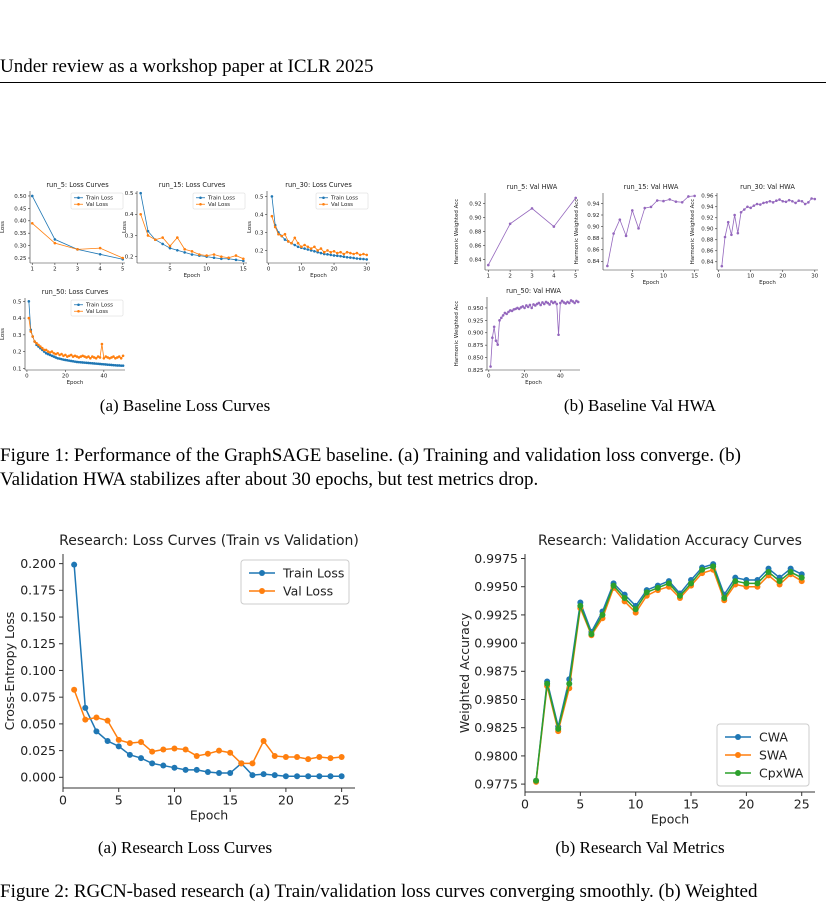 This screenshot has width=826, height=904. What do you see at coordinates (476, 371) in the screenshot?
I see `y-tick-label: 0.825` at bounding box center [476, 371].